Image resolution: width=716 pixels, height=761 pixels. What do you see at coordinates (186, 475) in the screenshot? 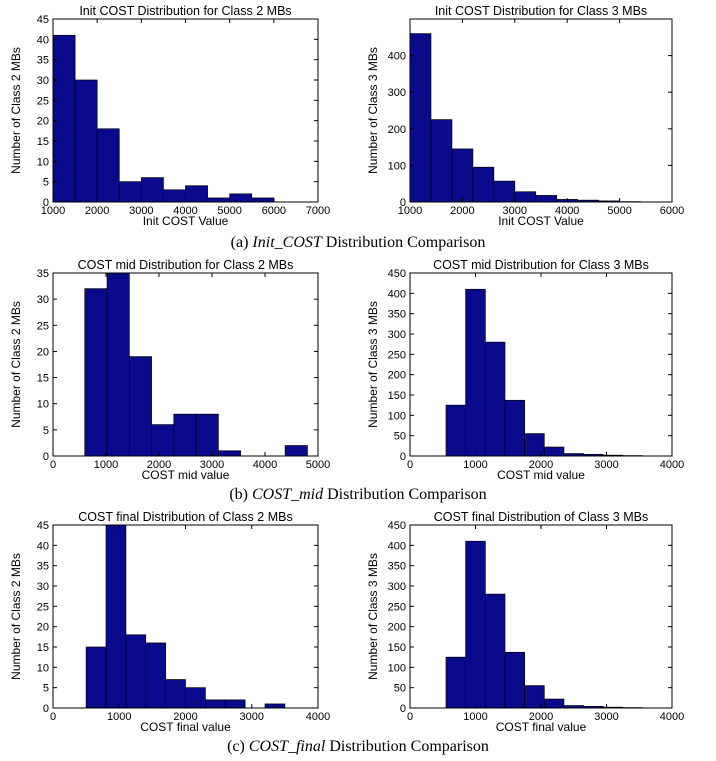
I see `x-axis-label: COST mid value` at bounding box center [186, 475].